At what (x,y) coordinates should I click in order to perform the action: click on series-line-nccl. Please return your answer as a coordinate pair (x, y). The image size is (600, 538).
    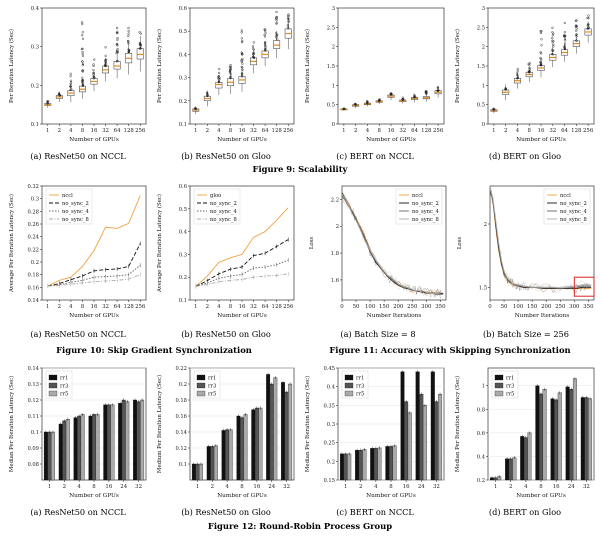
    Looking at the image, I should click on (94, 241).